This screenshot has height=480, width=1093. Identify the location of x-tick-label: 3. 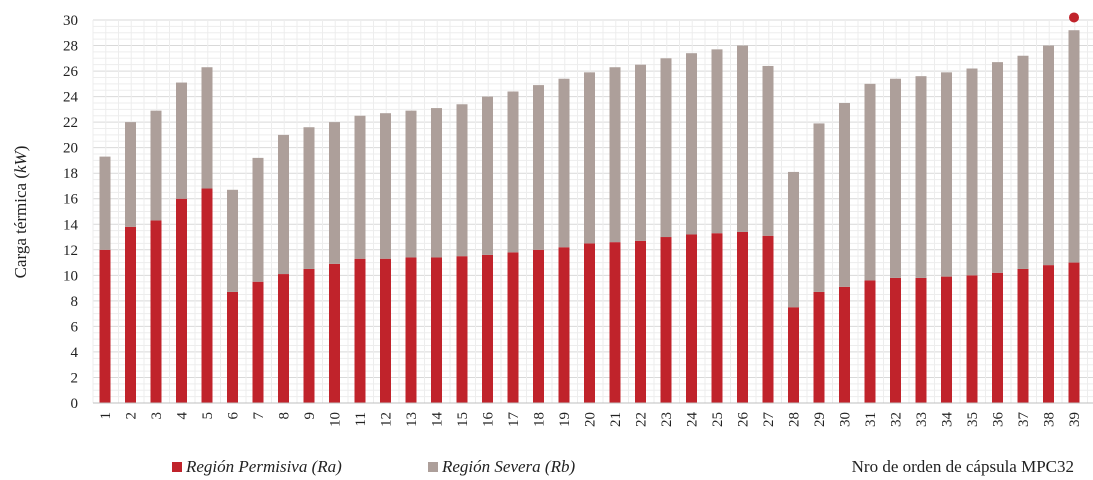
(157, 416).